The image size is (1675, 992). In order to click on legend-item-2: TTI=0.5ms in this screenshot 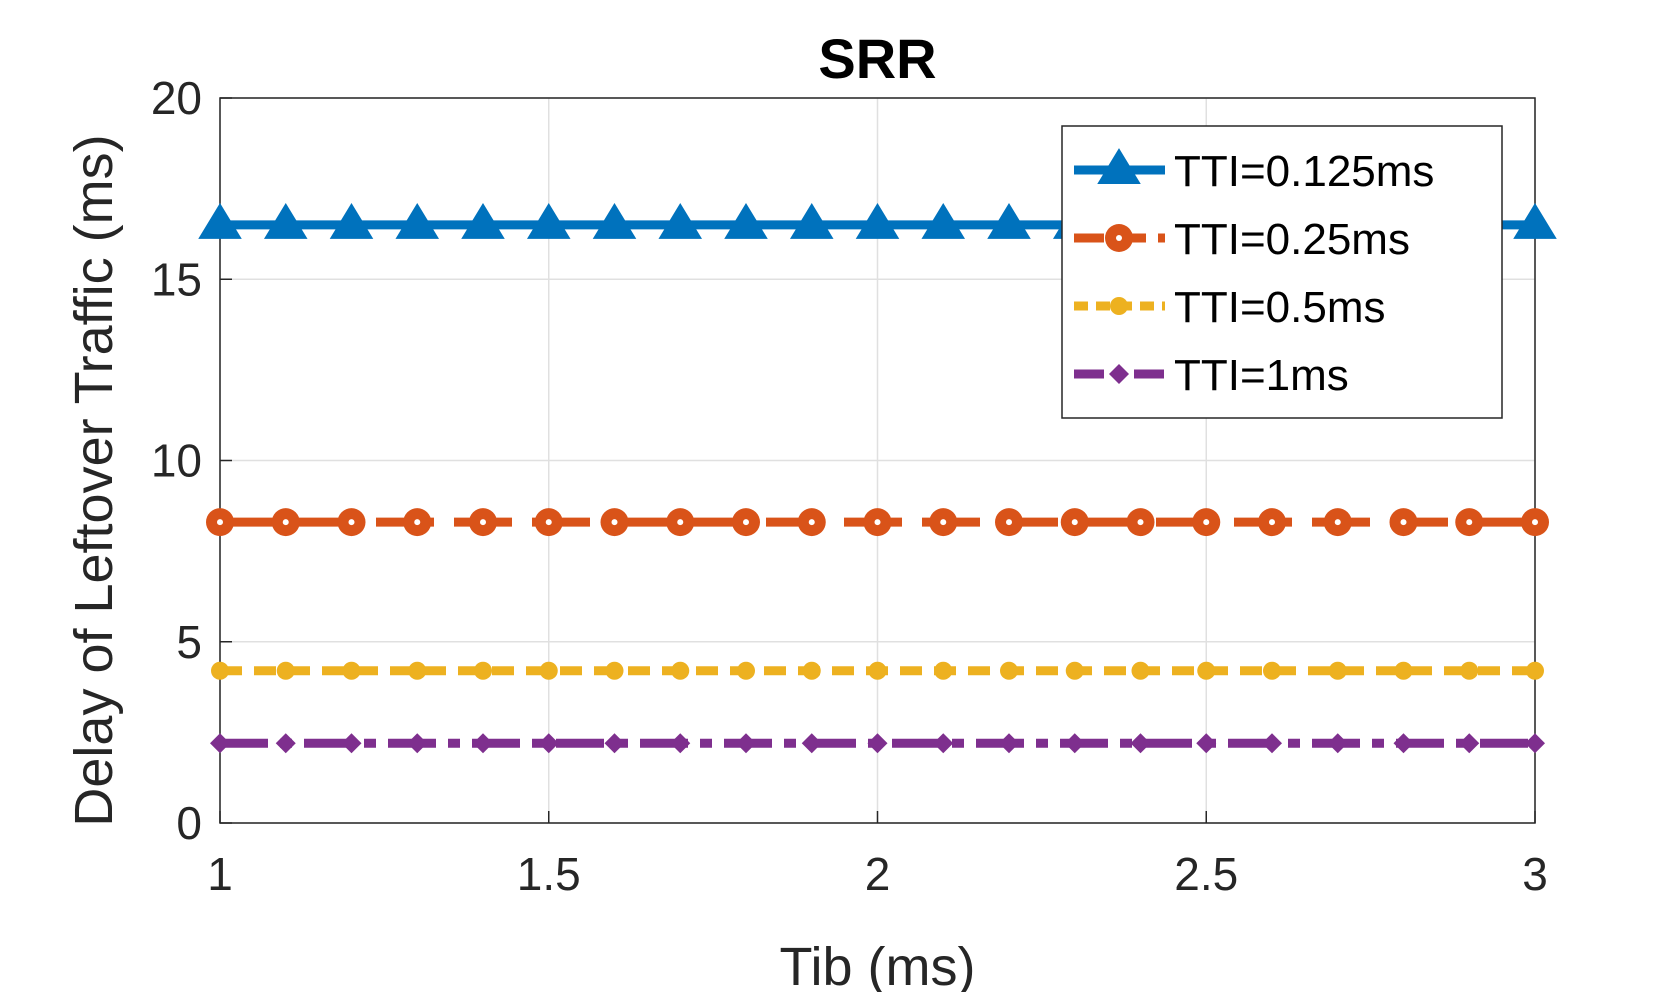, I will do `click(1230, 307)`.